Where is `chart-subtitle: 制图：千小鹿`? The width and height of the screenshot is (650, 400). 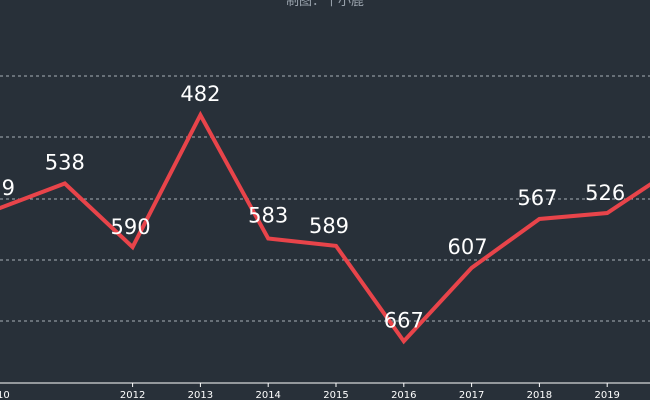
chart-subtitle: 制图：千小鹿 is located at coordinates (324, 4).